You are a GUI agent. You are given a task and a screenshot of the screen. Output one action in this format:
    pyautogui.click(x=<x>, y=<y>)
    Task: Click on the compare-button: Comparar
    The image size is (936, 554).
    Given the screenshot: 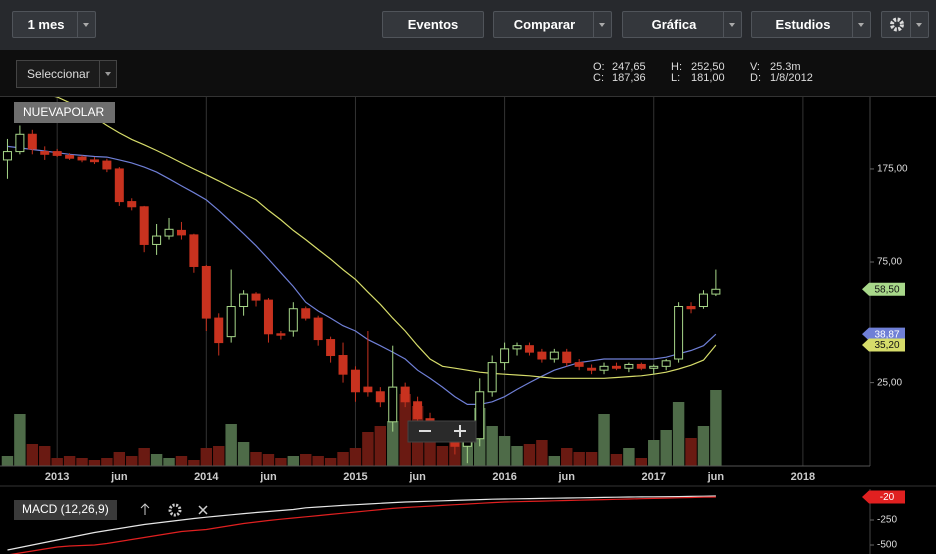 What is the action you would take?
    pyautogui.click(x=552, y=24)
    